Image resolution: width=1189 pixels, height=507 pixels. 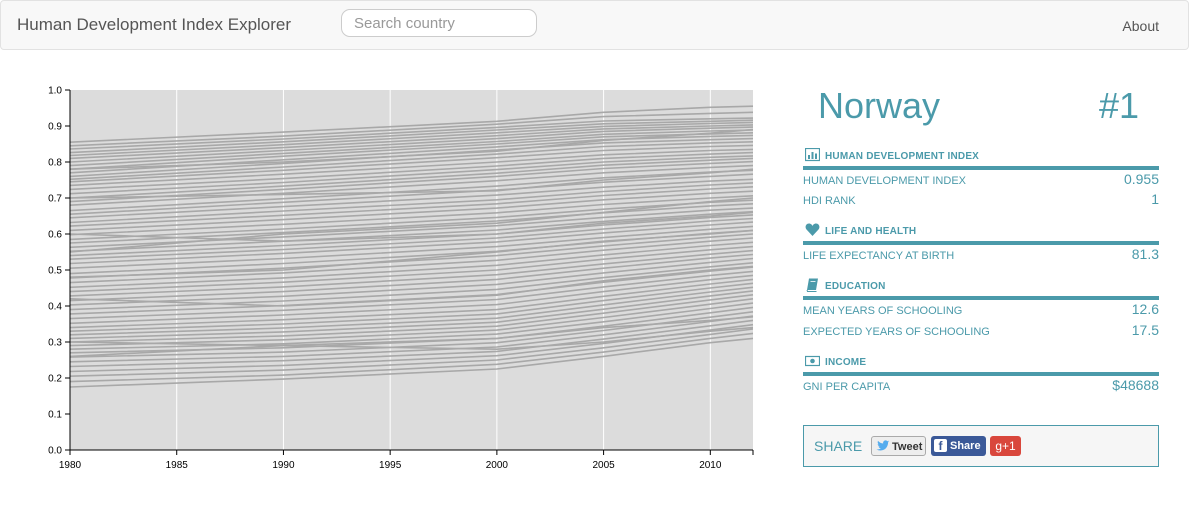 What do you see at coordinates (55, 379) in the screenshot?
I see `y-tick-label: 0.2` at bounding box center [55, 379].